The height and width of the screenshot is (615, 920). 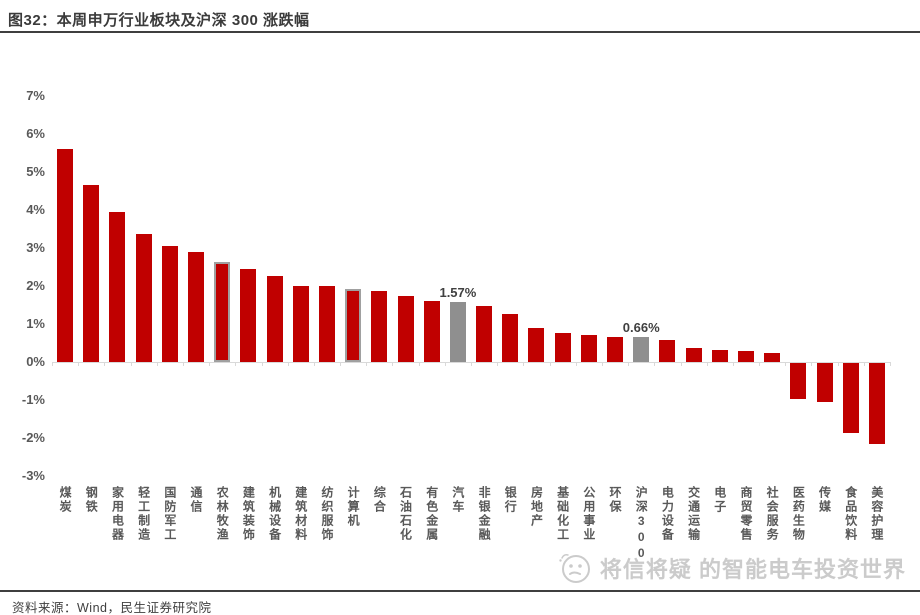 What do you see at coordinates (222, 311) in the screenshot?
I see `chart-bar-农林牧渔` at bounding box center [222, 311].